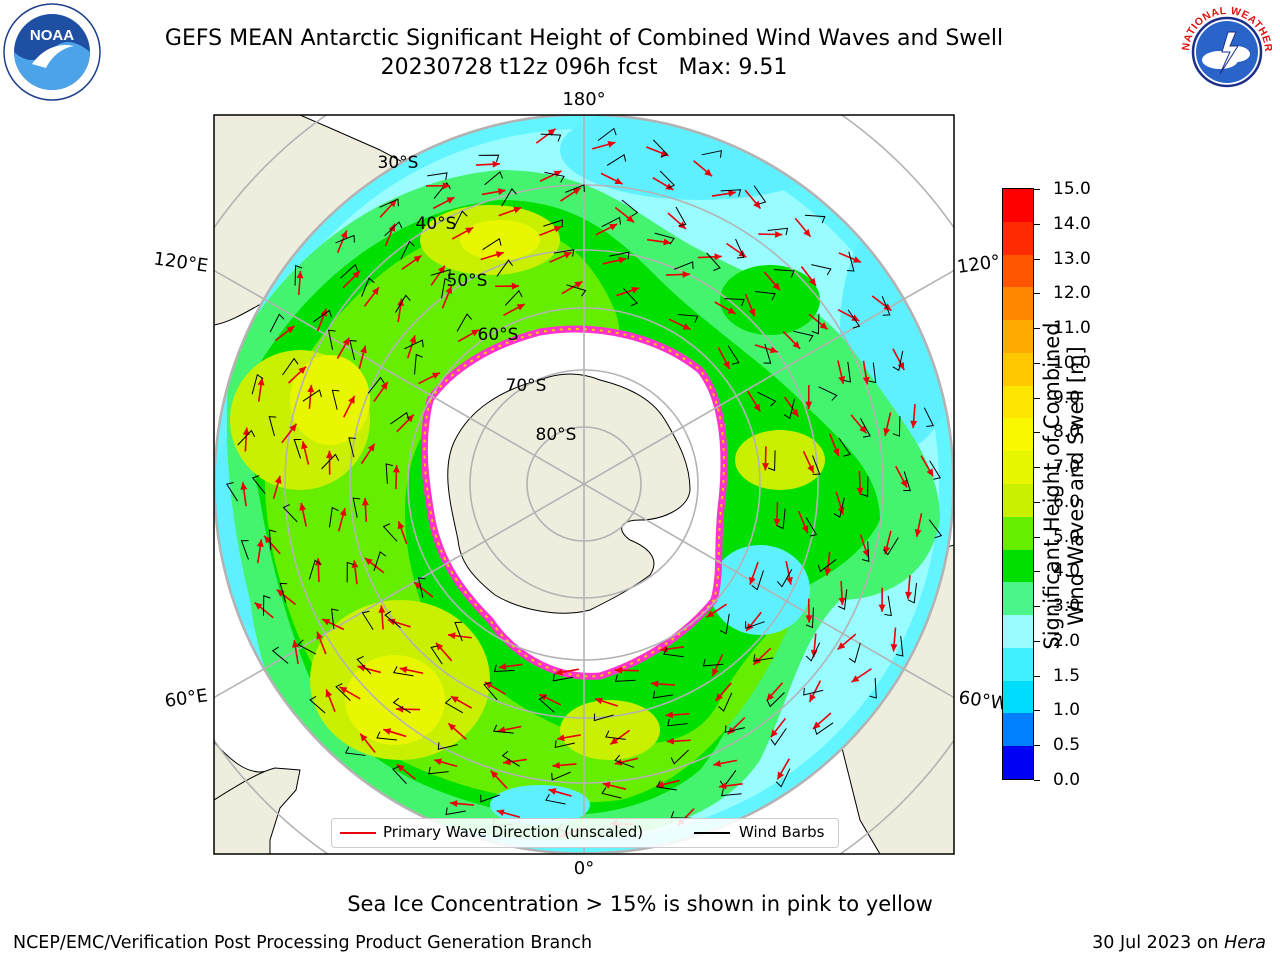  I want to click on colorbar-tick-label: 9.0, so click(1067, 397).